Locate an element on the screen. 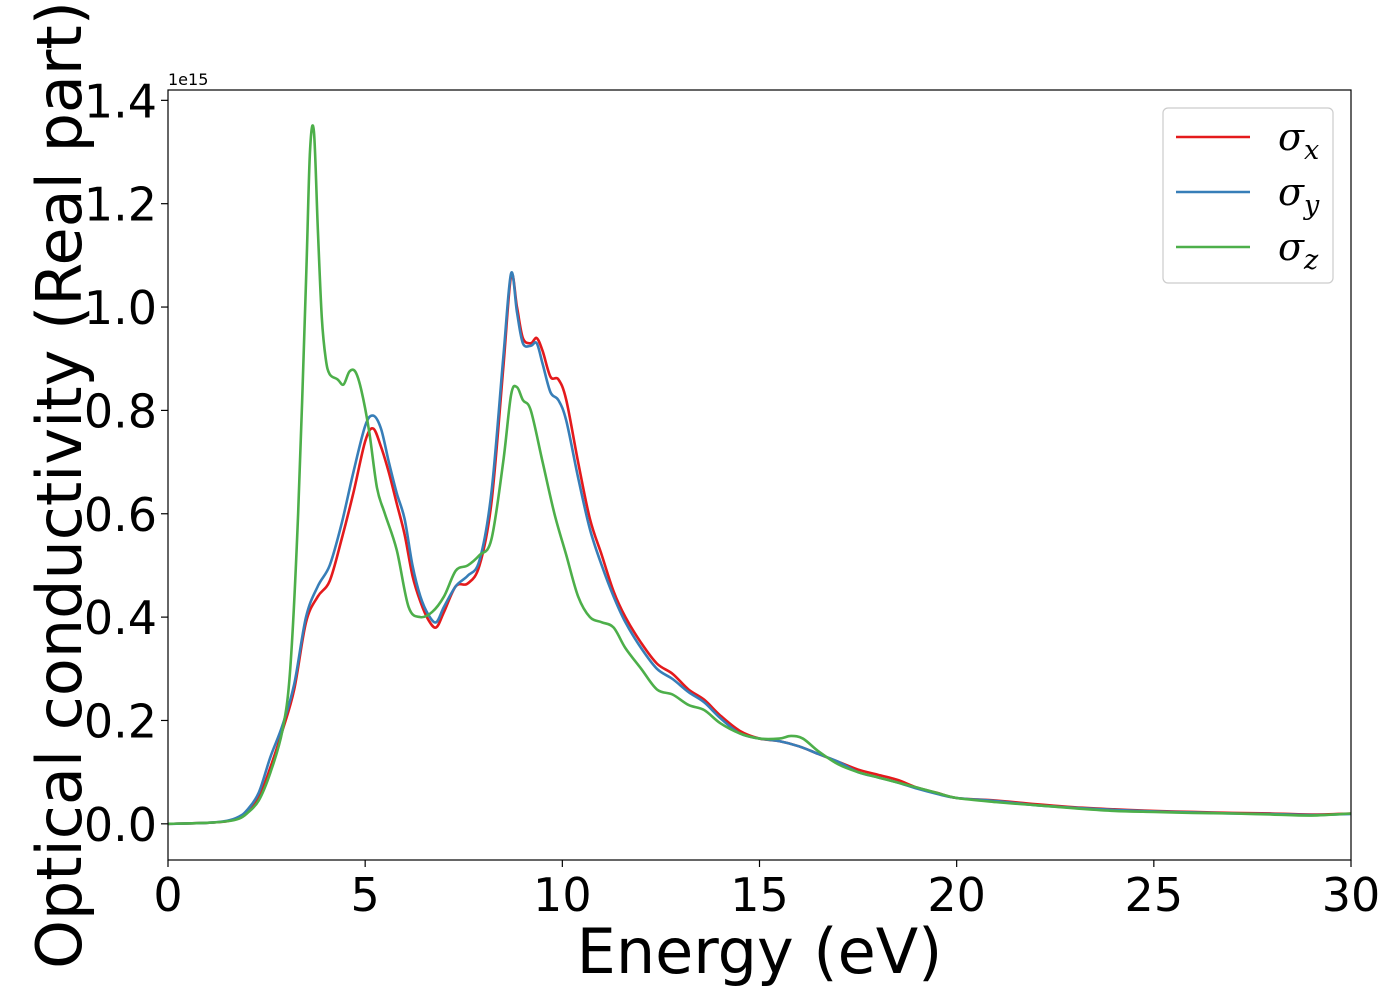 Image resolution: width=1400 pixels, height=1000 pixels. y-axis: 0.0 0.2 0.4 0.6 0.8 1.0 1.2 1.4 is located at coordinates (126, 463).